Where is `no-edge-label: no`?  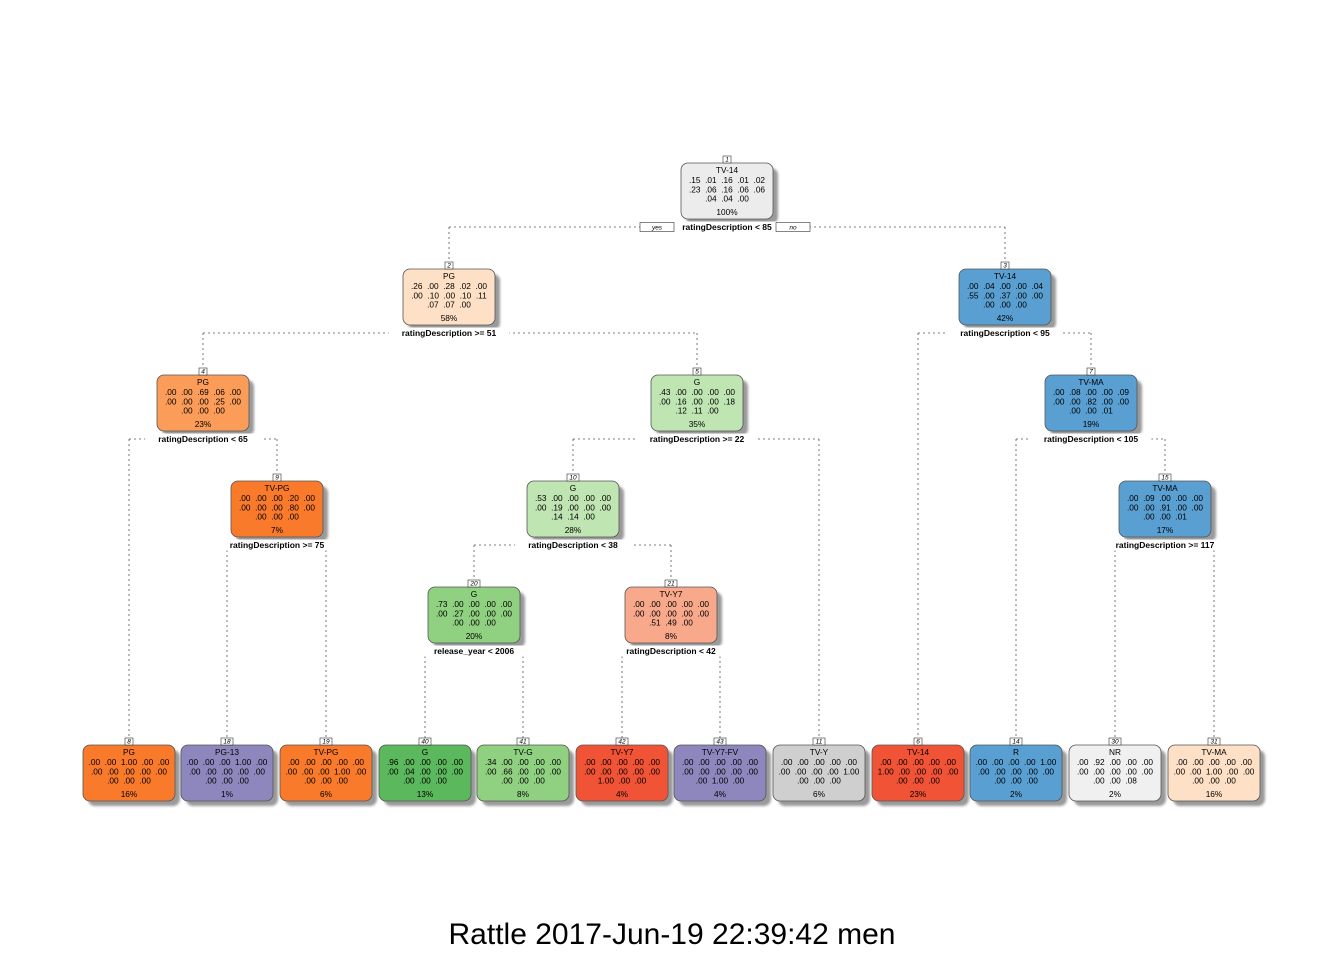 no-edge-label: no is located at coordinates (793, 227).